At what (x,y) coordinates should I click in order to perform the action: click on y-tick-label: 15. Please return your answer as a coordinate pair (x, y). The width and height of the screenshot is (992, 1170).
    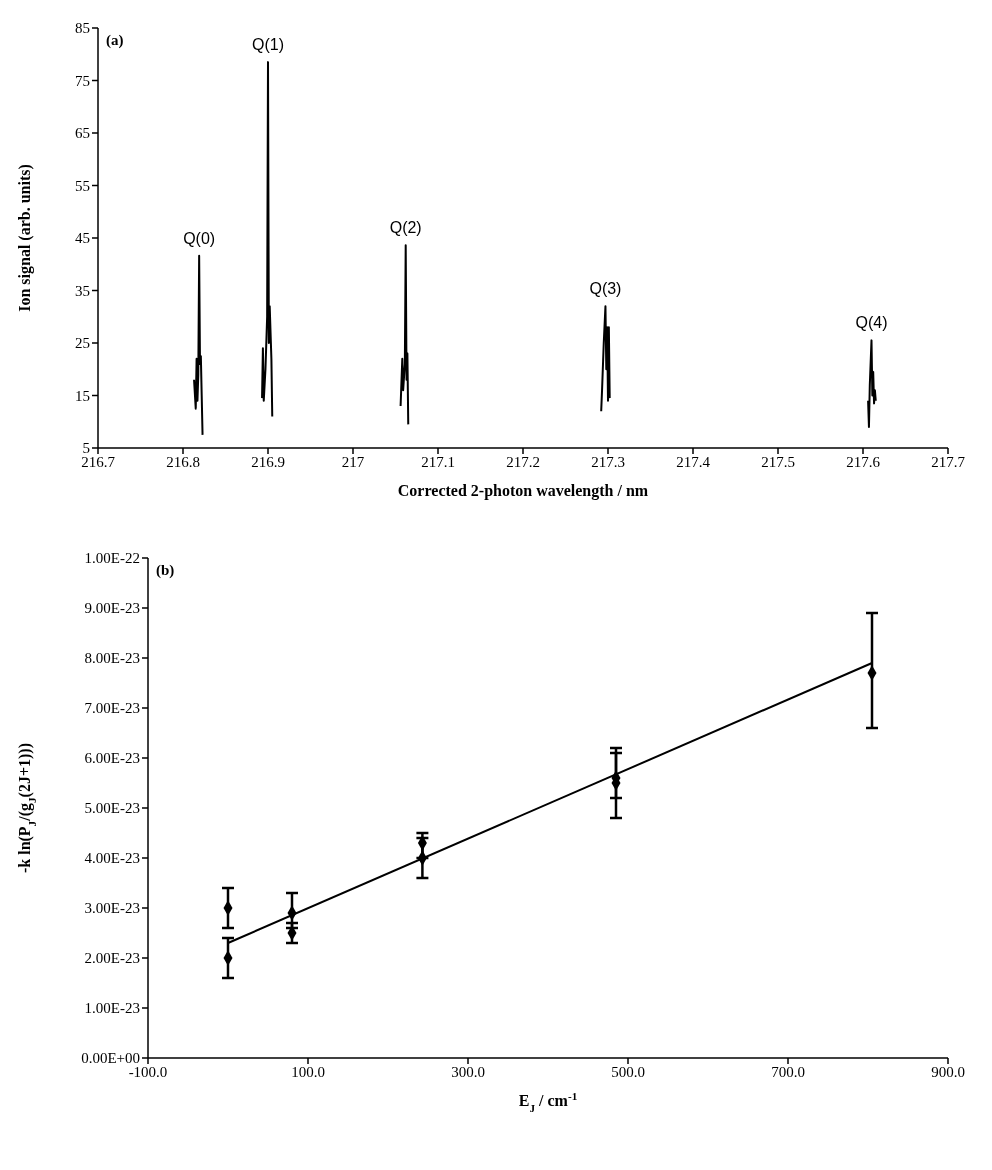
    Looking at the image, I should click on (82, 395).